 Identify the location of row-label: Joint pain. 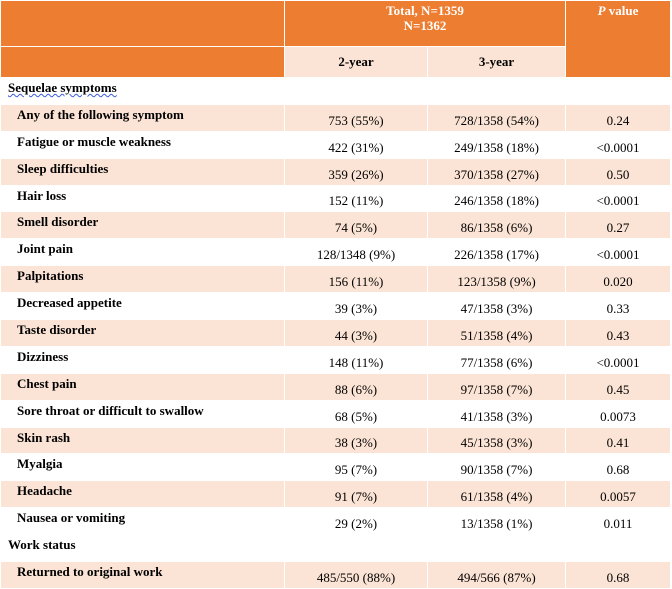
(142, 252).